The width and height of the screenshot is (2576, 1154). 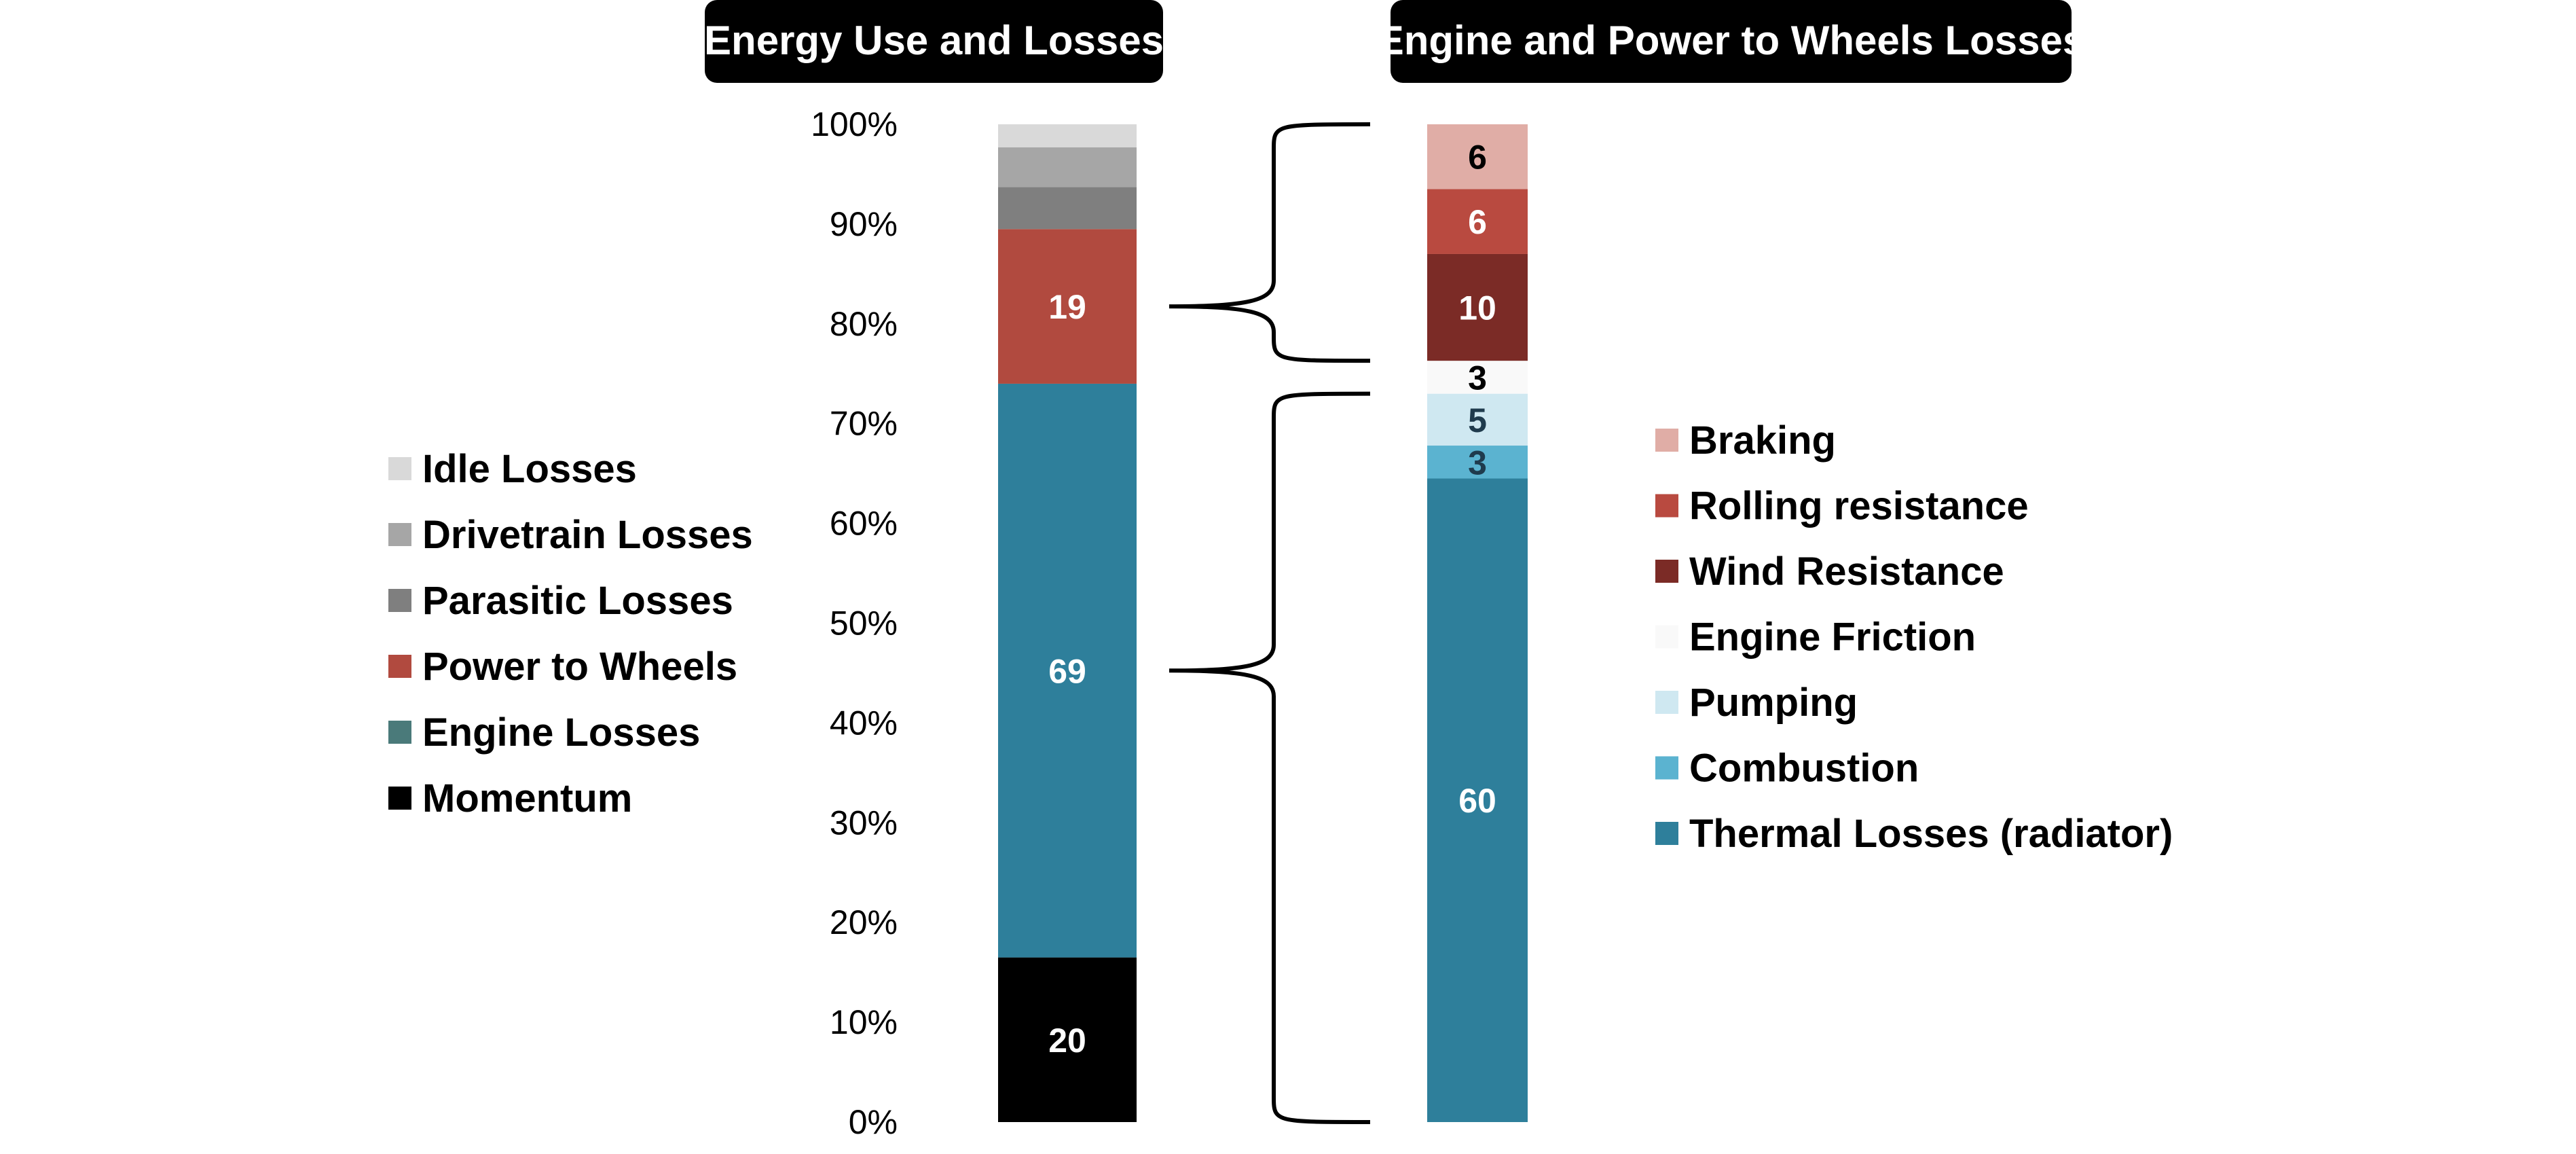 I want to click on y-tick-label: 30%, so click(x=864, y=823).